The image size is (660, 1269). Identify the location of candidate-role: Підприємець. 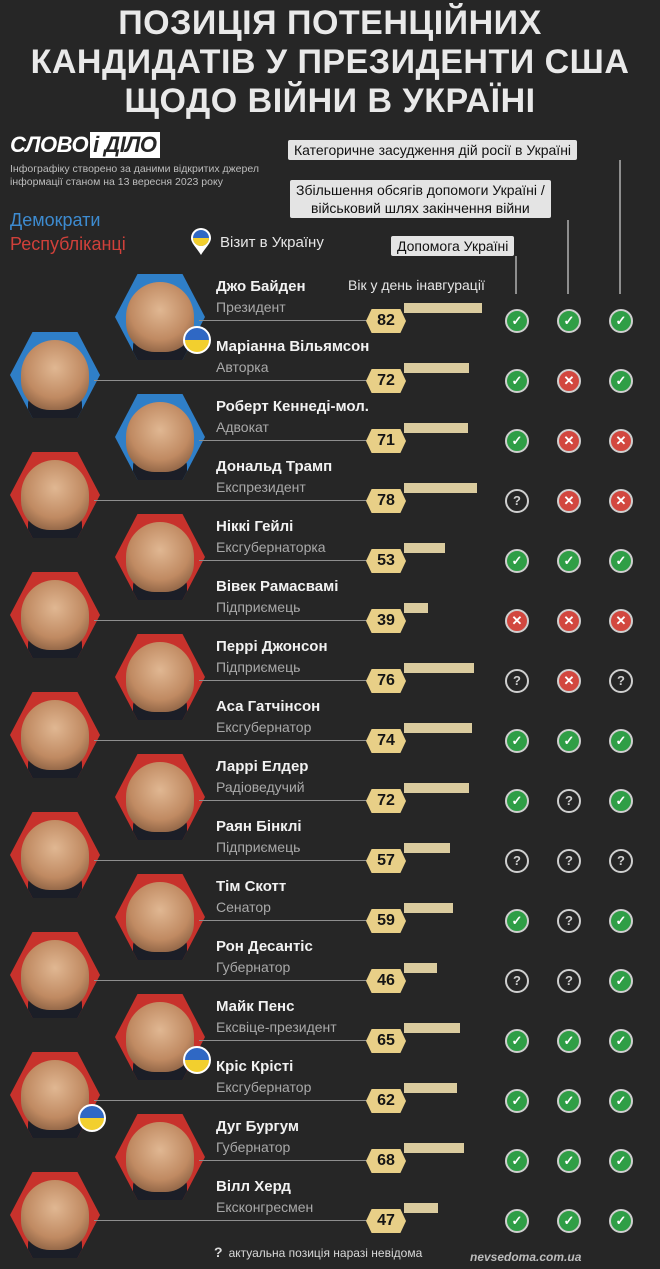
(258, 607).